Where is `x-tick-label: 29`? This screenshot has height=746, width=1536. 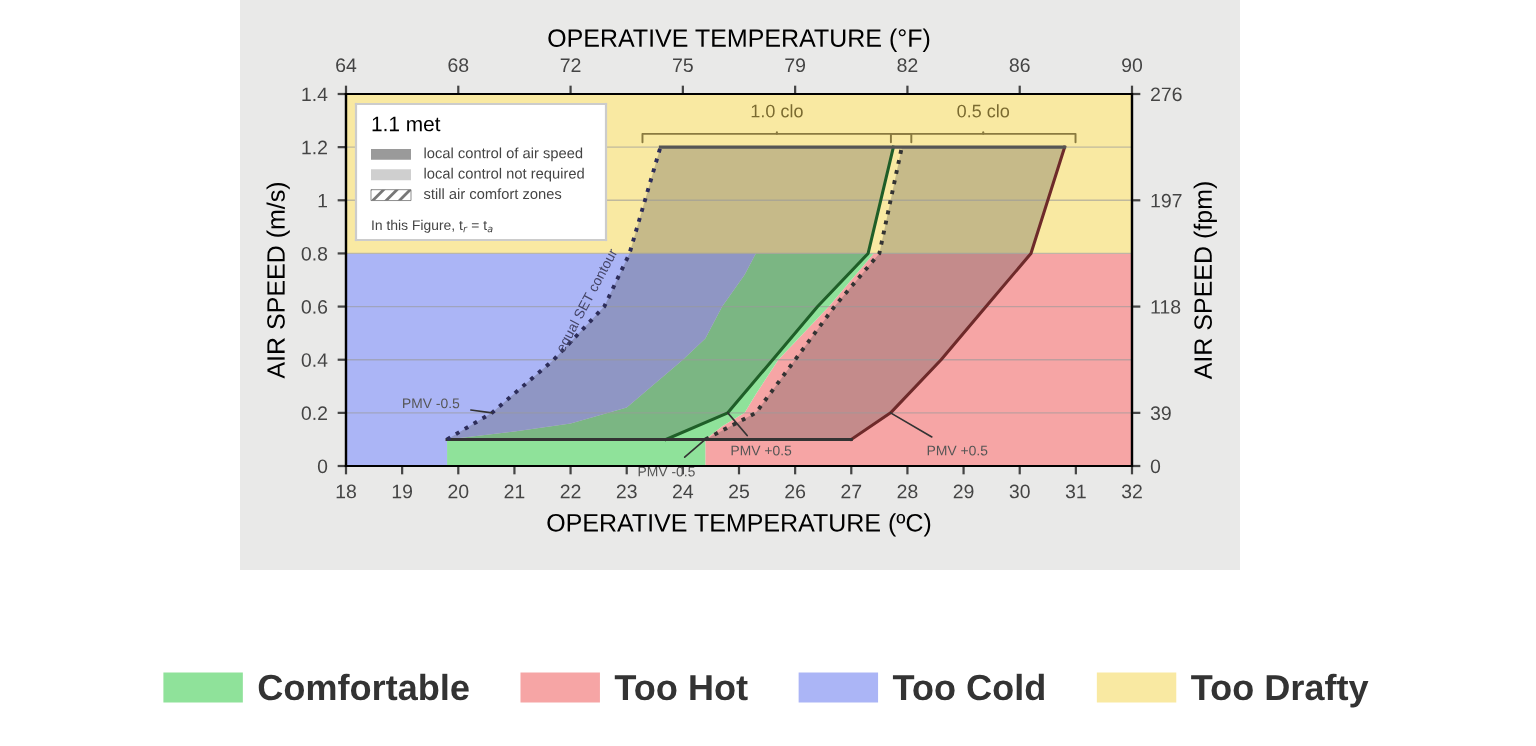 x-tick-label: 29 is located at coordinates (963, 491).